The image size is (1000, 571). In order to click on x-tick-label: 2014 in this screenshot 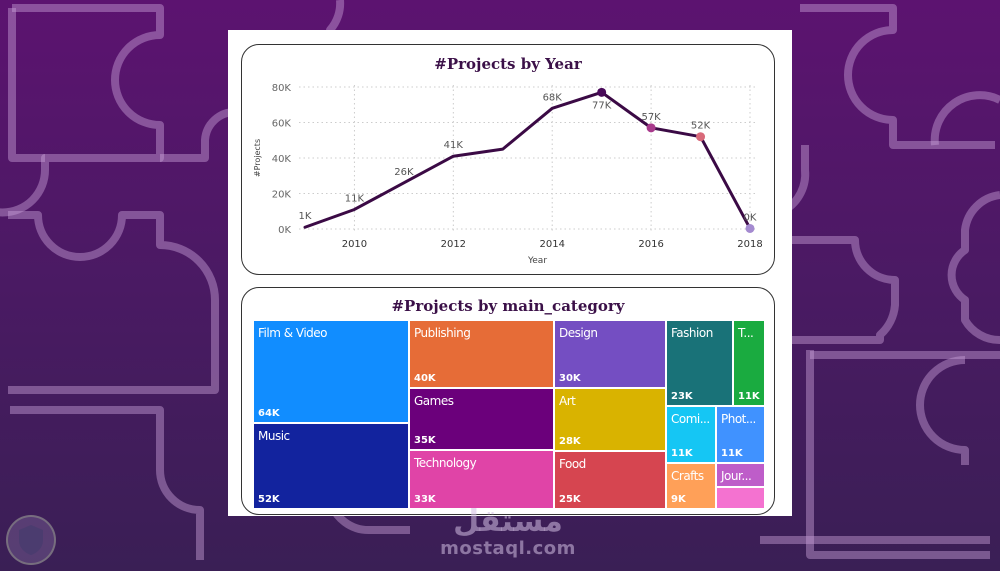, I will do `click(551, 244)`.